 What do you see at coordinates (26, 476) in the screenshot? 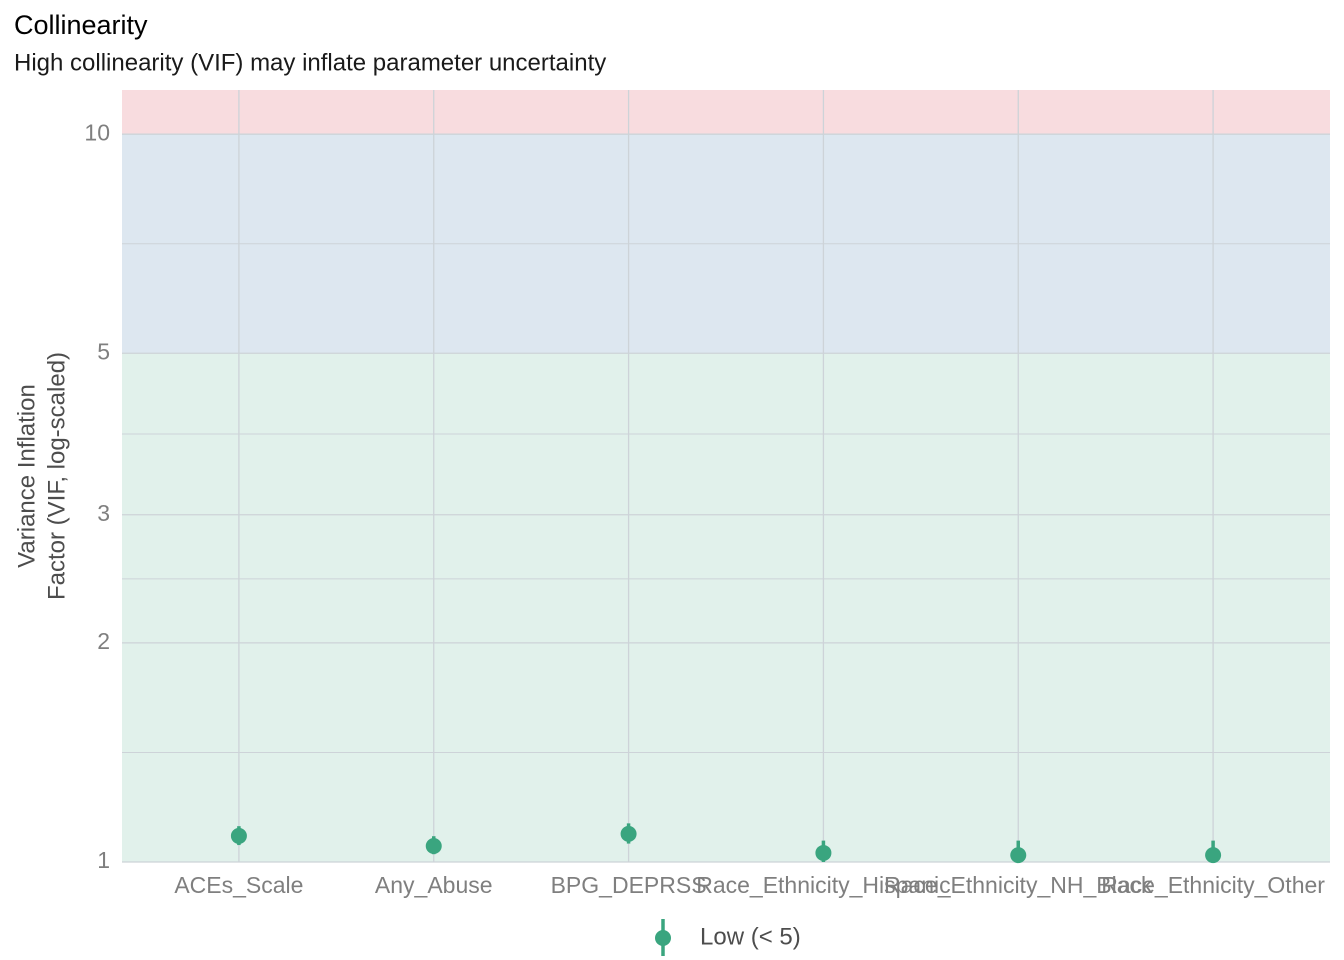
I see `y-axis-label: Variance Inflation` at bounding box center [26, 476].